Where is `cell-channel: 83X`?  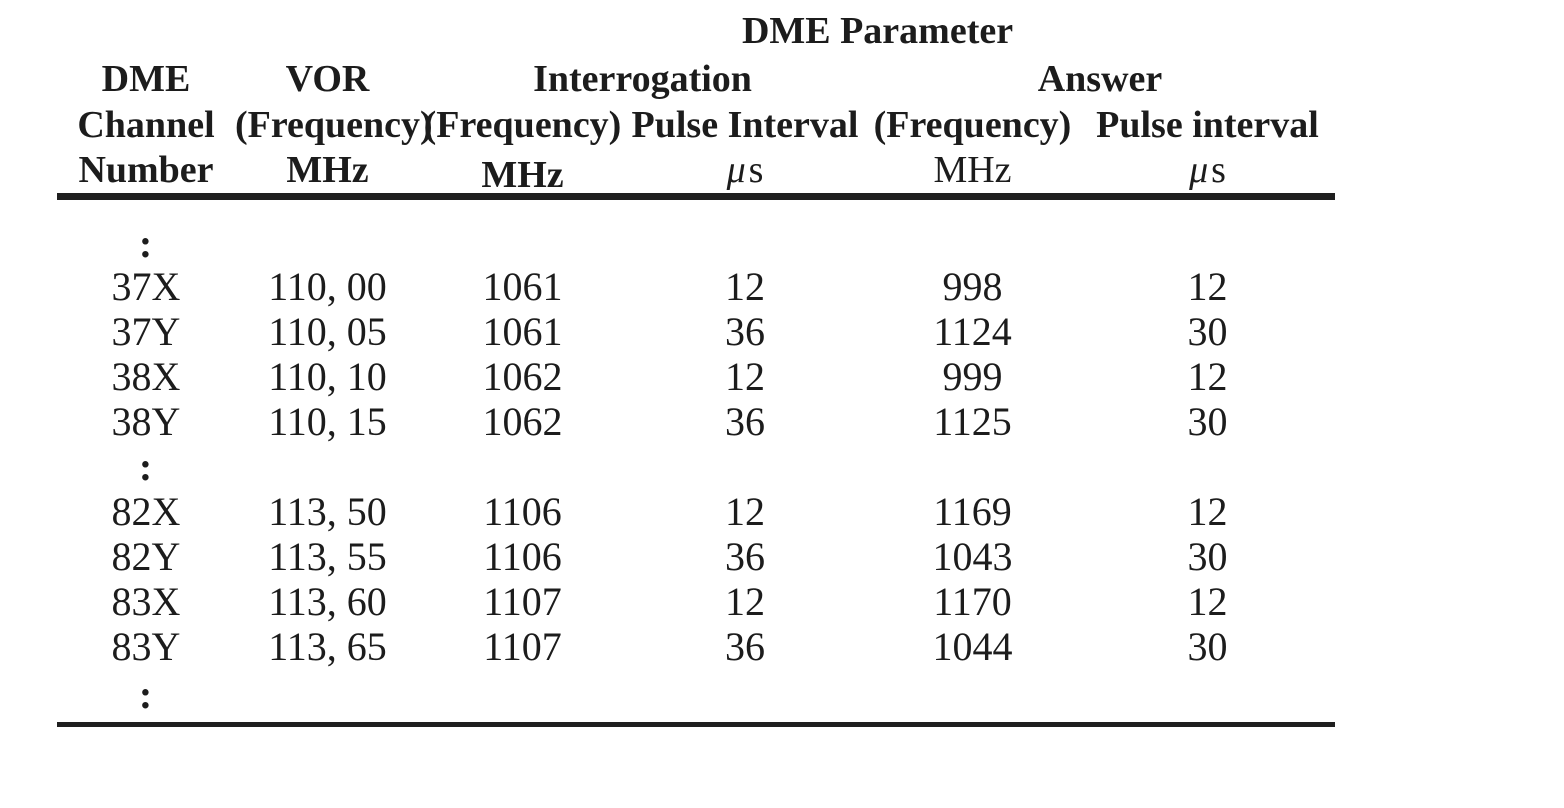
cell-channel: 83X is located at coordinates (146, 601).